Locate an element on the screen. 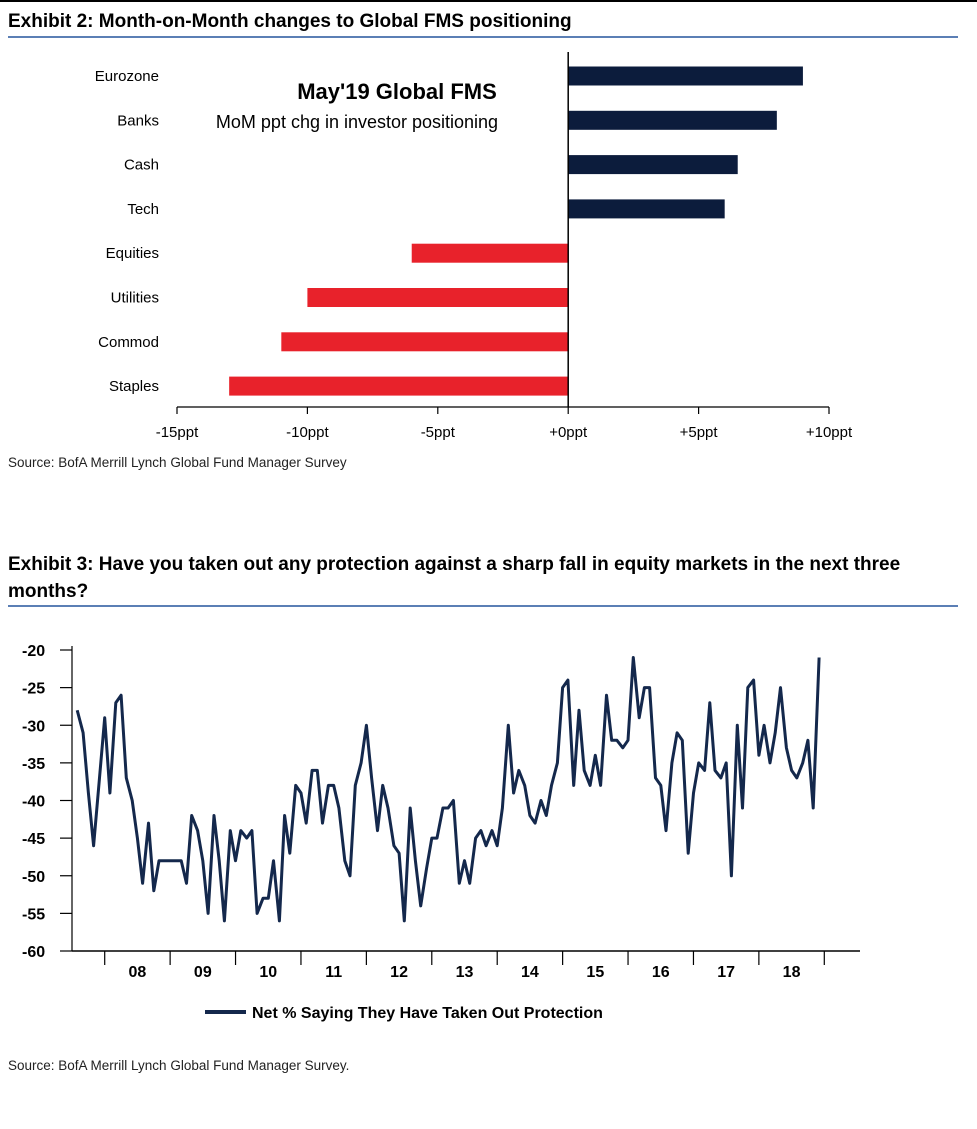  bar-commod is located at coordinates (425, 342).